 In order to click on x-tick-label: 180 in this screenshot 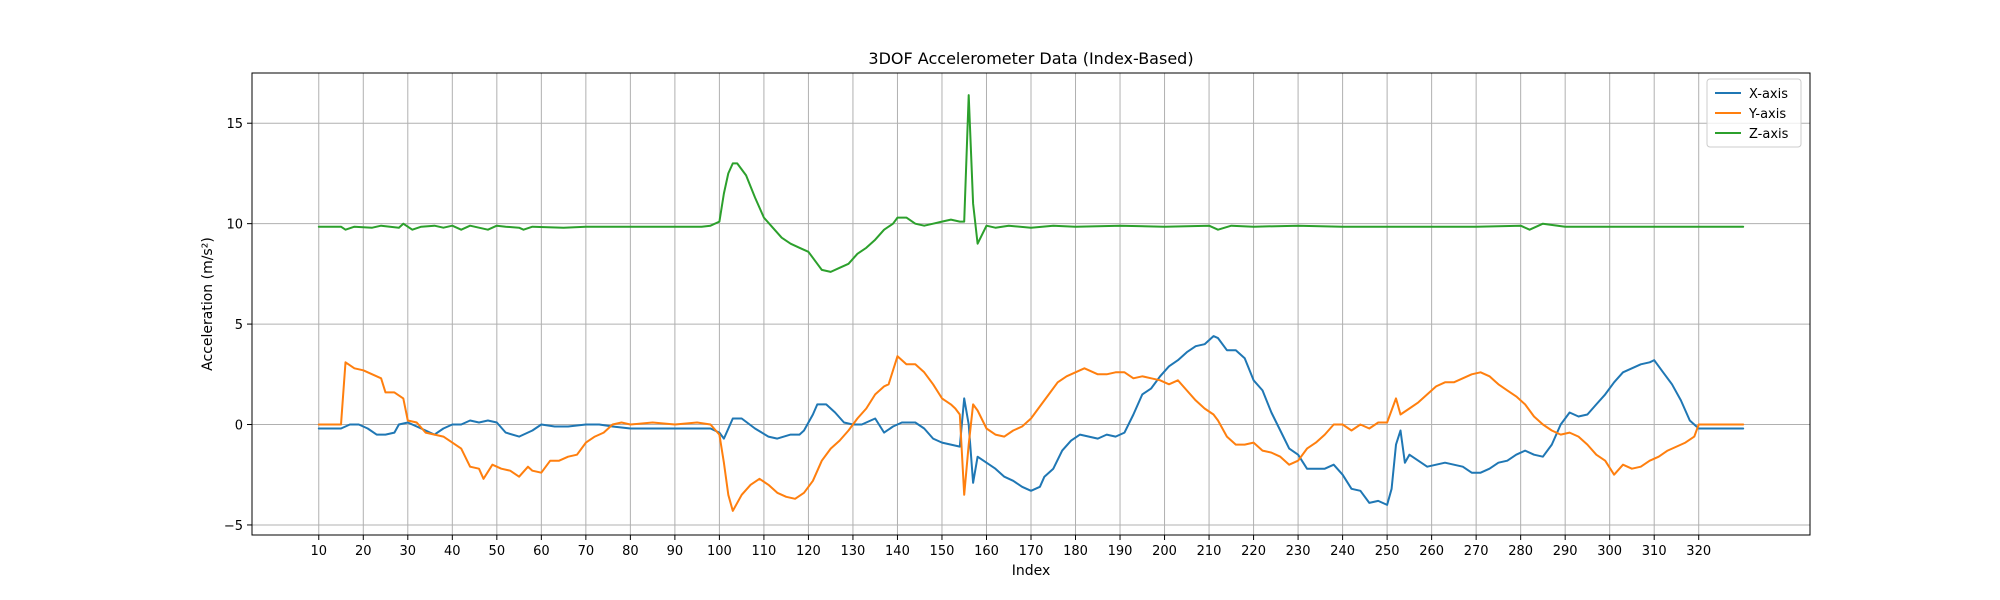, I will do `click(1075, 551)`.